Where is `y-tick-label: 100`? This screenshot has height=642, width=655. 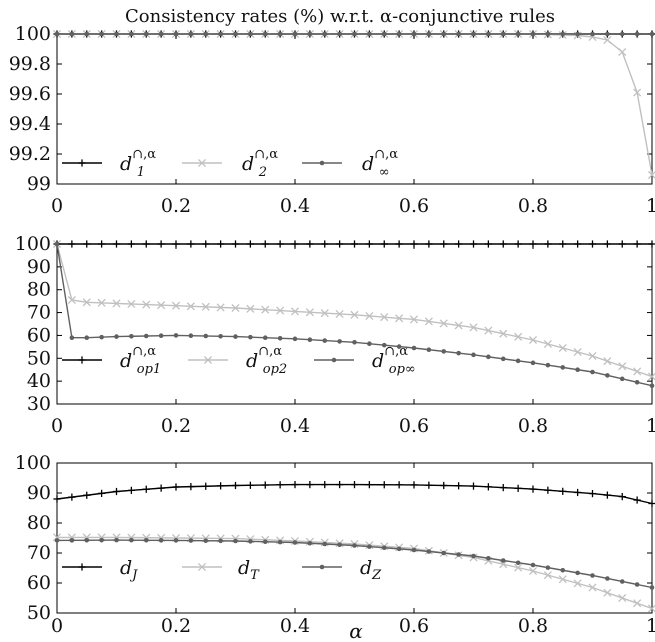 y-tick-label: 100 is located at coordinates (33, 463).